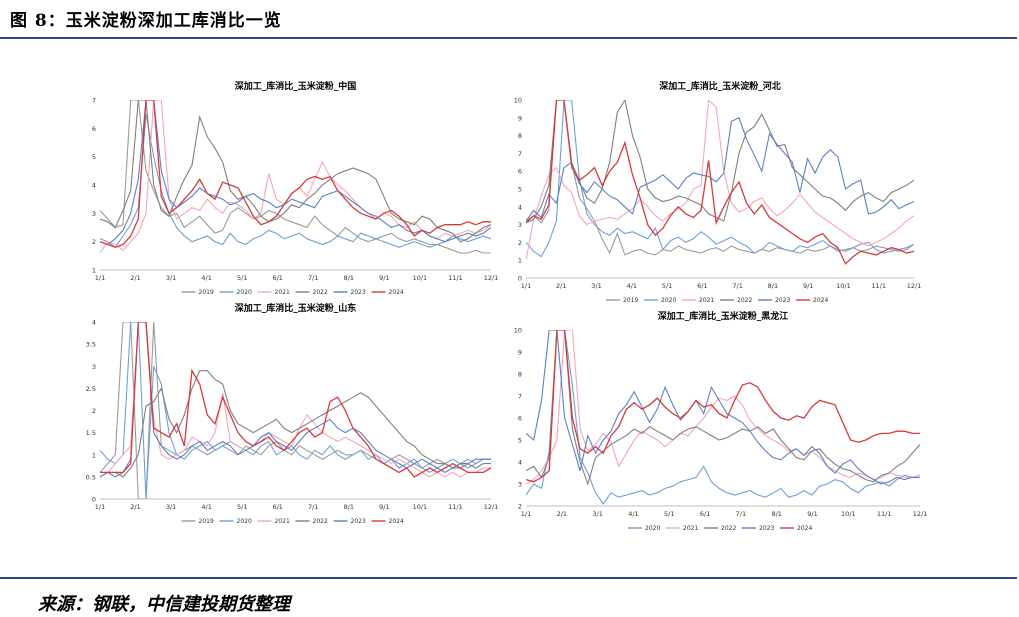  What do you see at coordinates (878, 286) in the screenshot?
I see `x-tick-label: 11/1` at bounding box center [878, 286].